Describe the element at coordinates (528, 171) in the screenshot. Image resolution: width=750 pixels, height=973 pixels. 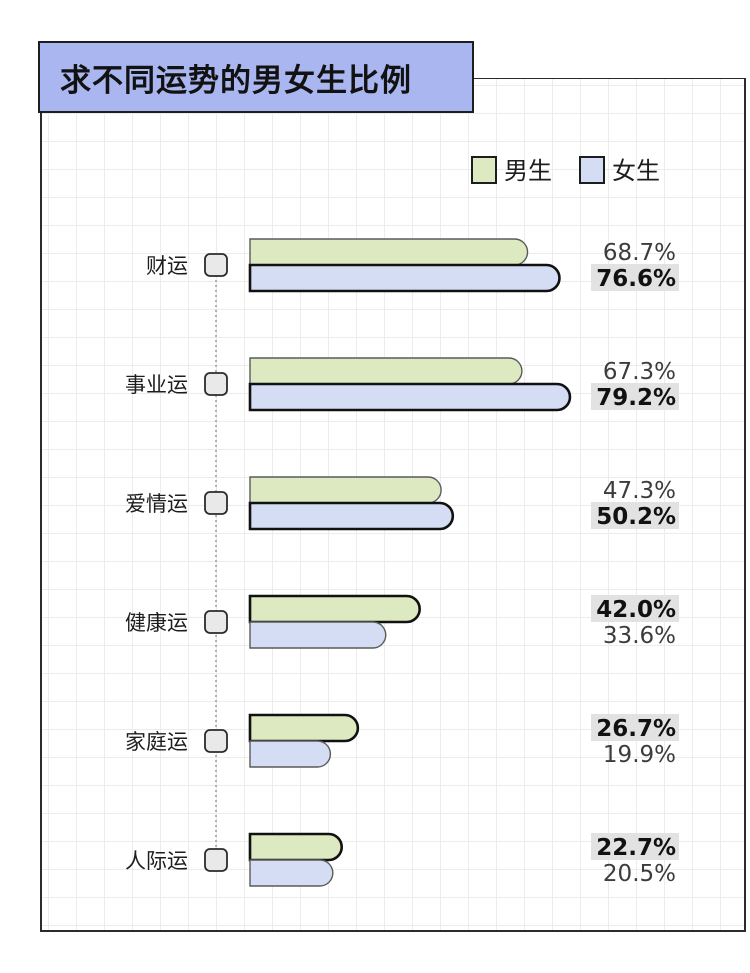
I see `legend-label-male: 男生` at that location.